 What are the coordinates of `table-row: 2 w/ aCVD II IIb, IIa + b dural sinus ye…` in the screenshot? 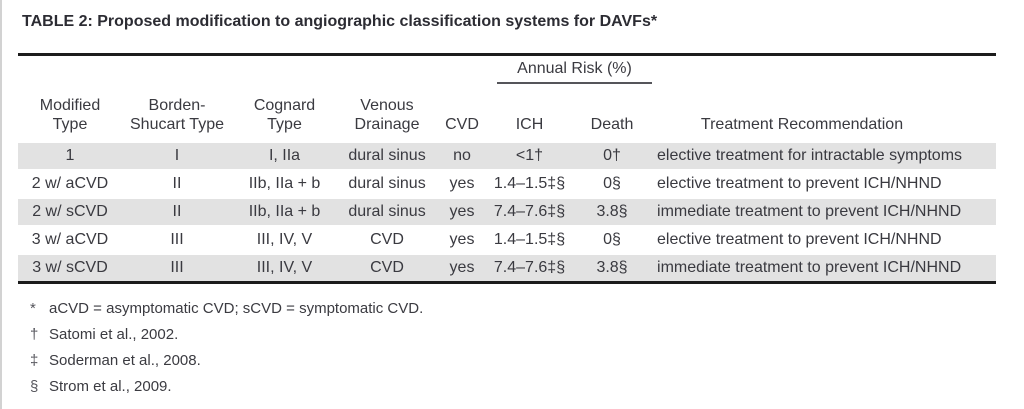 It's located at (507, 184).